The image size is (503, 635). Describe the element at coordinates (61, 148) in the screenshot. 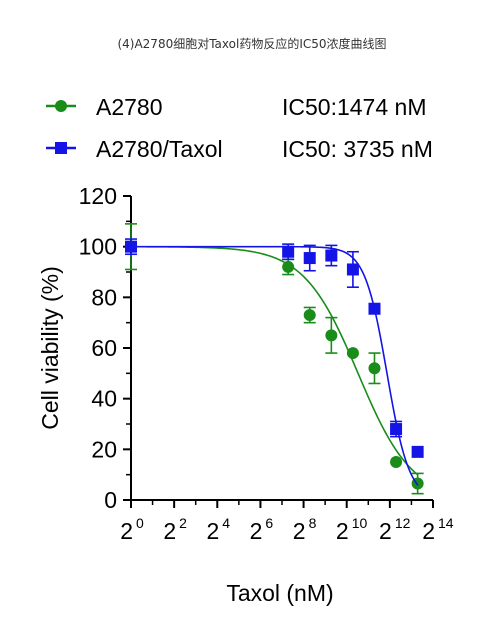

I see `legend-marker-a2780-taxol` at that location.